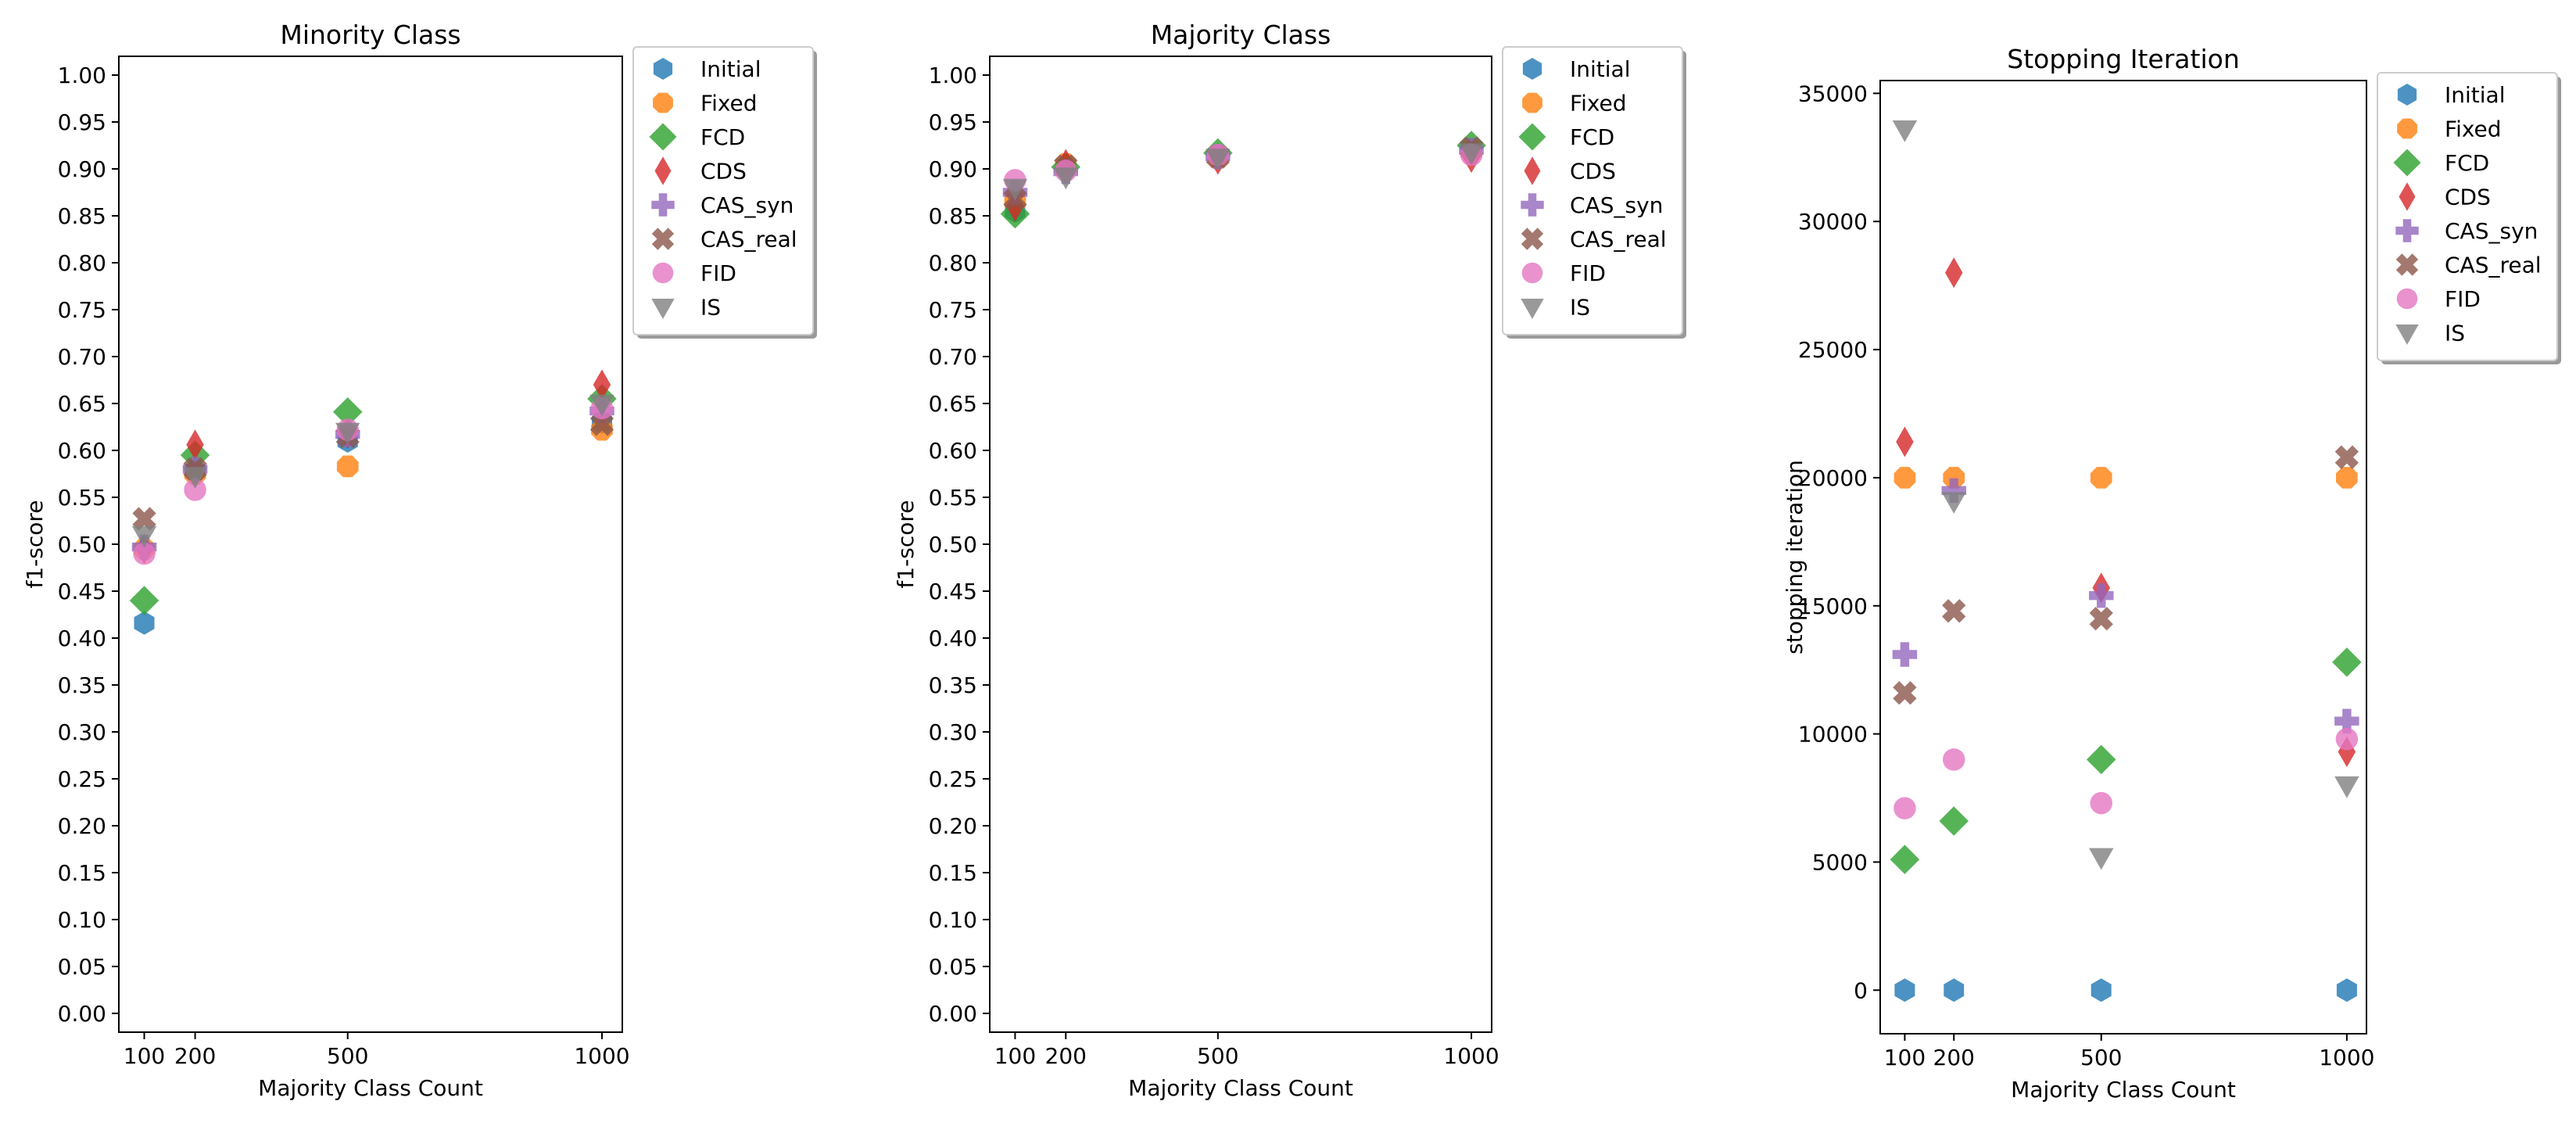 This screenshot has width=2576, height=1126. What do you see at coordinates (82, 404) in the screenshot?
I see `y-tick-label: 0.65` at bounding box center [82, 404].